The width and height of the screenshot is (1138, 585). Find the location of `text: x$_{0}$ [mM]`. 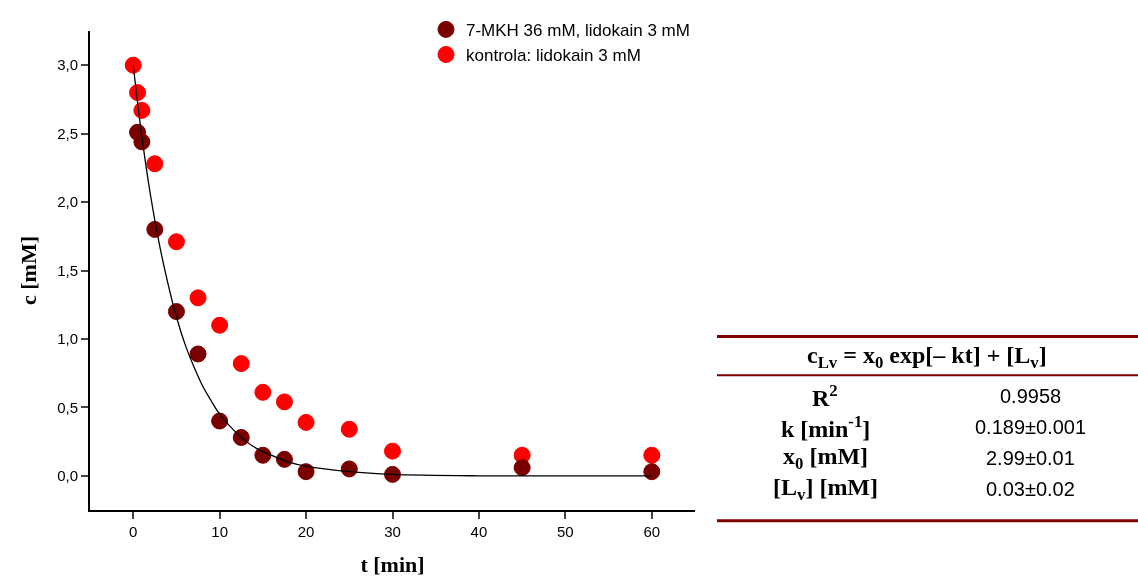

text: x$_{0}$ [mM] is located at coordinates (826, 458).